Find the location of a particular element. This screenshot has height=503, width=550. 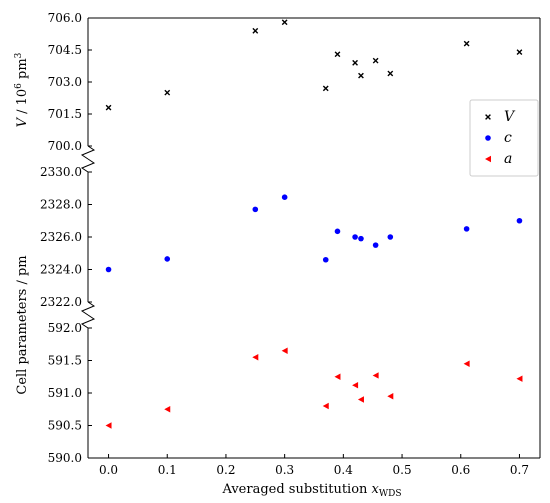

y-tick-label: 706.0 is located at coordinates (65, 18).